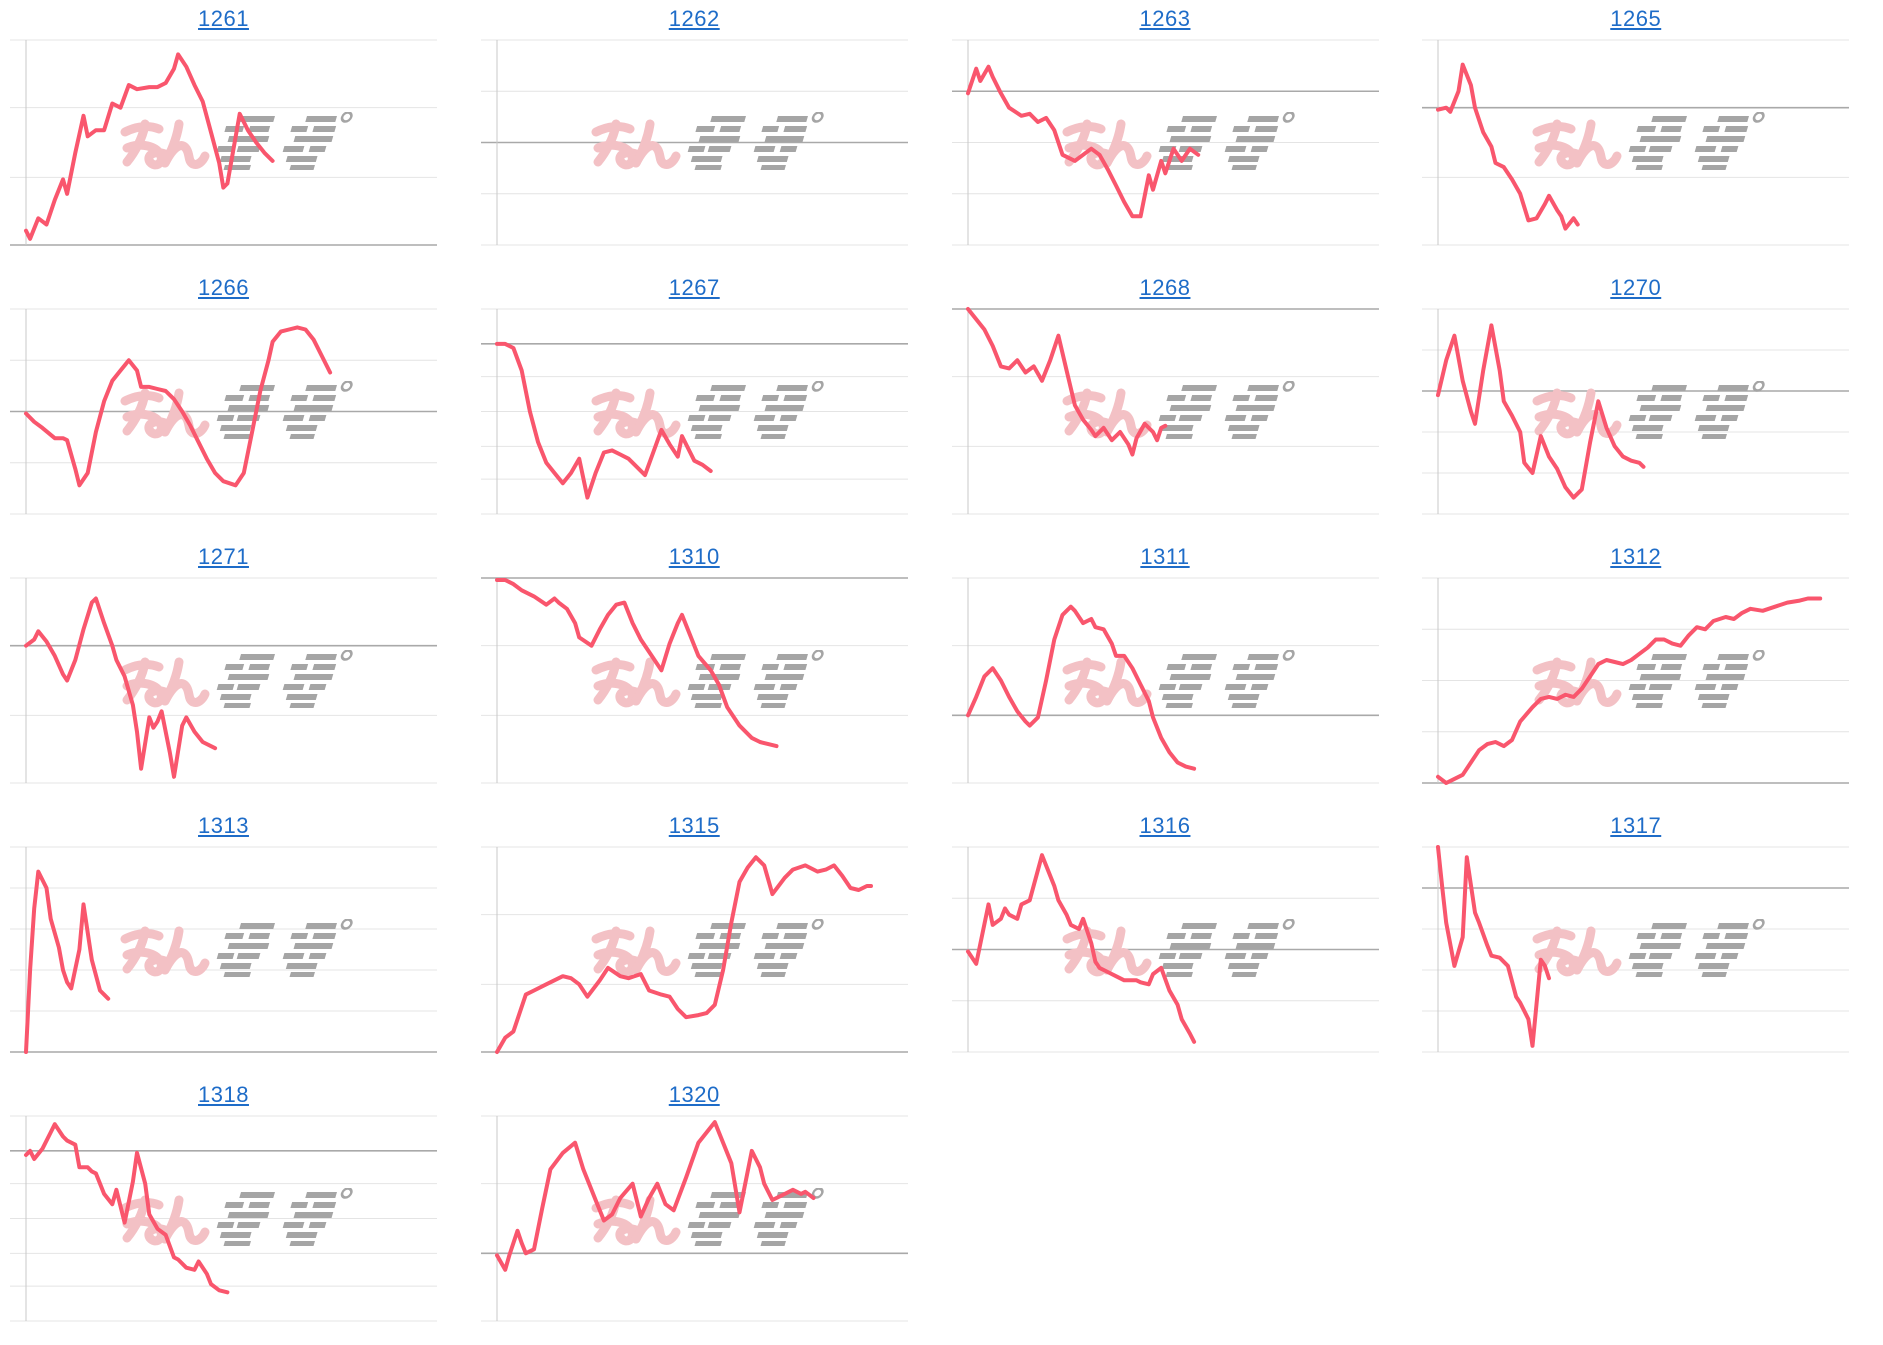  What do you see at coordinates (706, 134) in the screenshot?
I see `chart-cell: 1262` at bounding box center [706, 134].